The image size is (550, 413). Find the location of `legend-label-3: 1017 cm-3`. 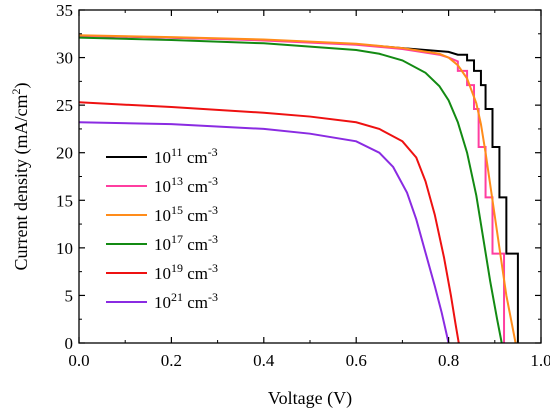

legend-label-3: 1017 cm-3 is located at coordinates (186, 243).